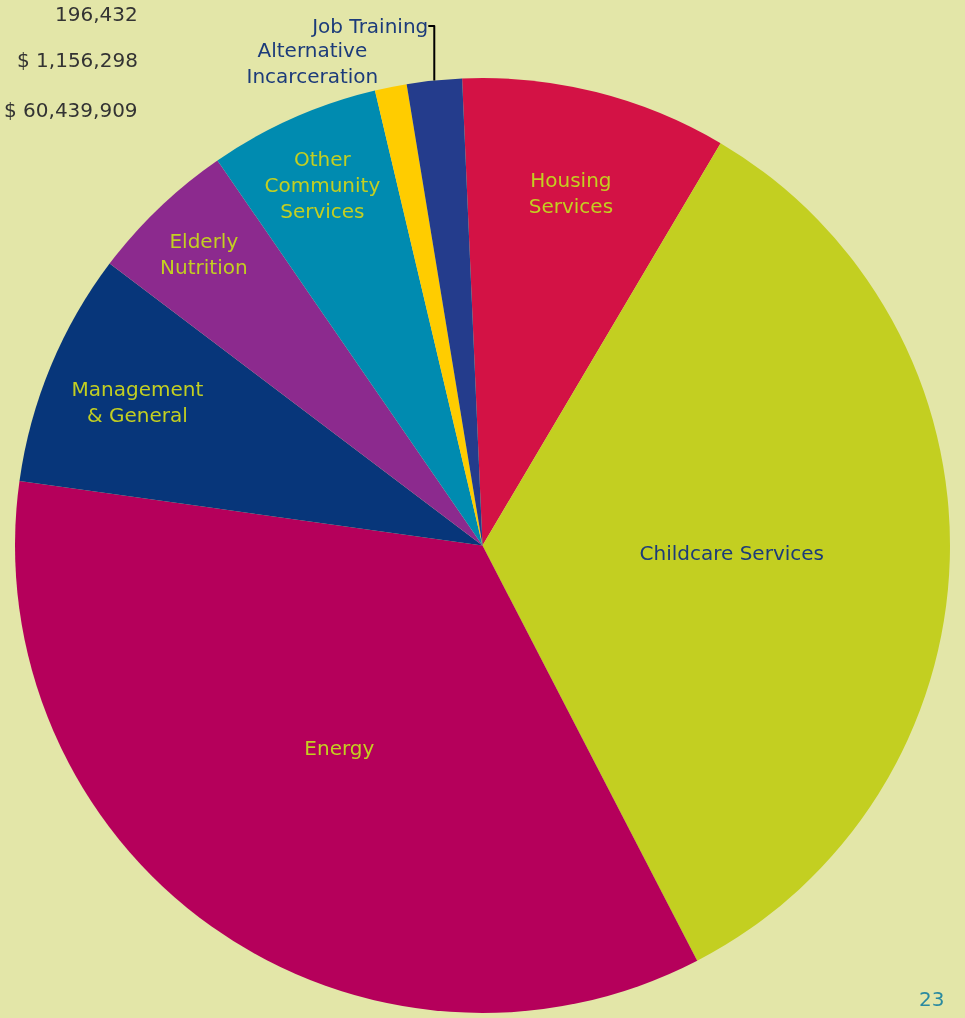 This screenshot has width=965, height=1018. What do you see at coordinates (339, 747) in the screenshot?
I see `slice-label: Energy` at bounding box center [339, 747].